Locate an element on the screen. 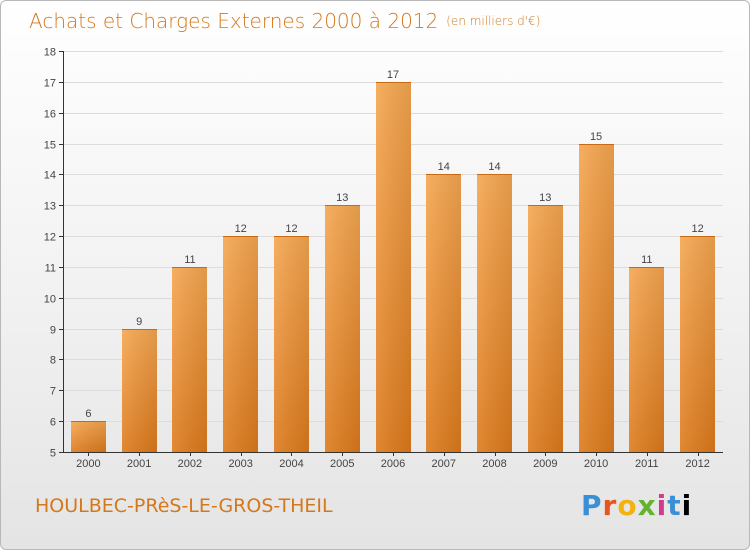  proxiti-logo: Proxiti is located at coordinates (637, 505).